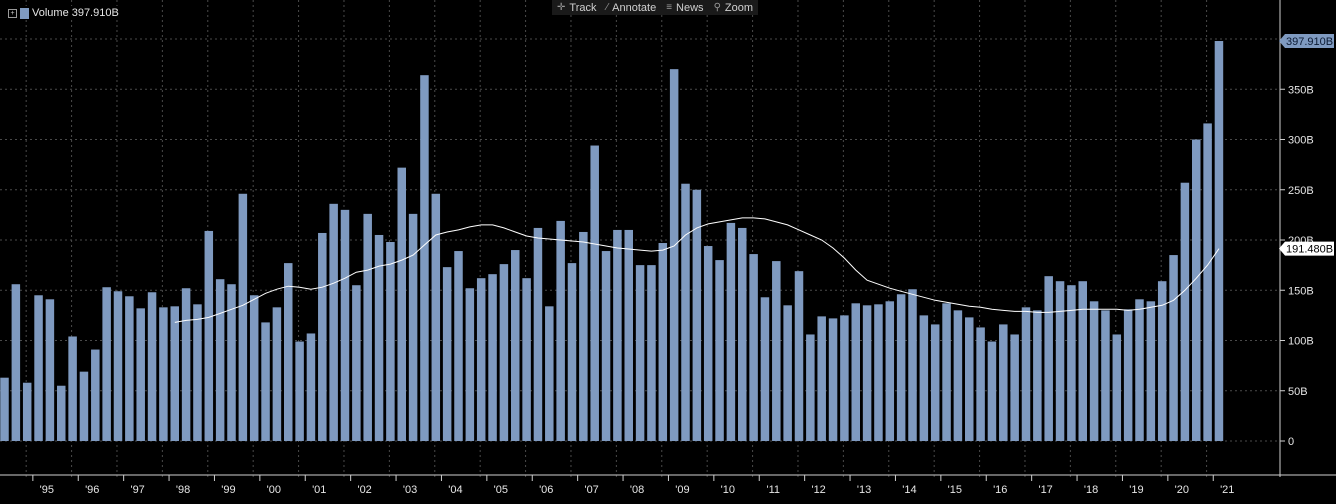  Describe the element at coordinates (92, 490) in the screenshot. I see `x-tick-label: '96` at that location.